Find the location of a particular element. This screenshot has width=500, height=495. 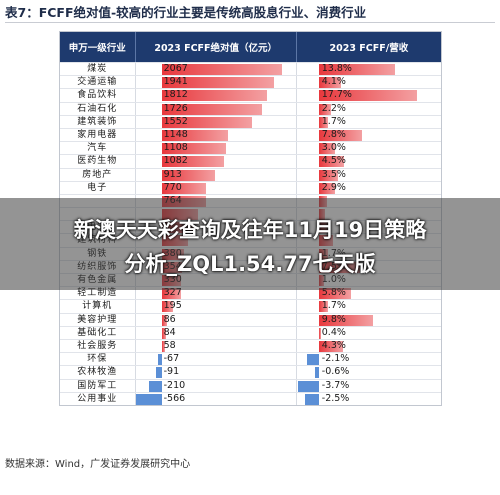

ratio-value: 7.8% is located at coordinates (333, 134).